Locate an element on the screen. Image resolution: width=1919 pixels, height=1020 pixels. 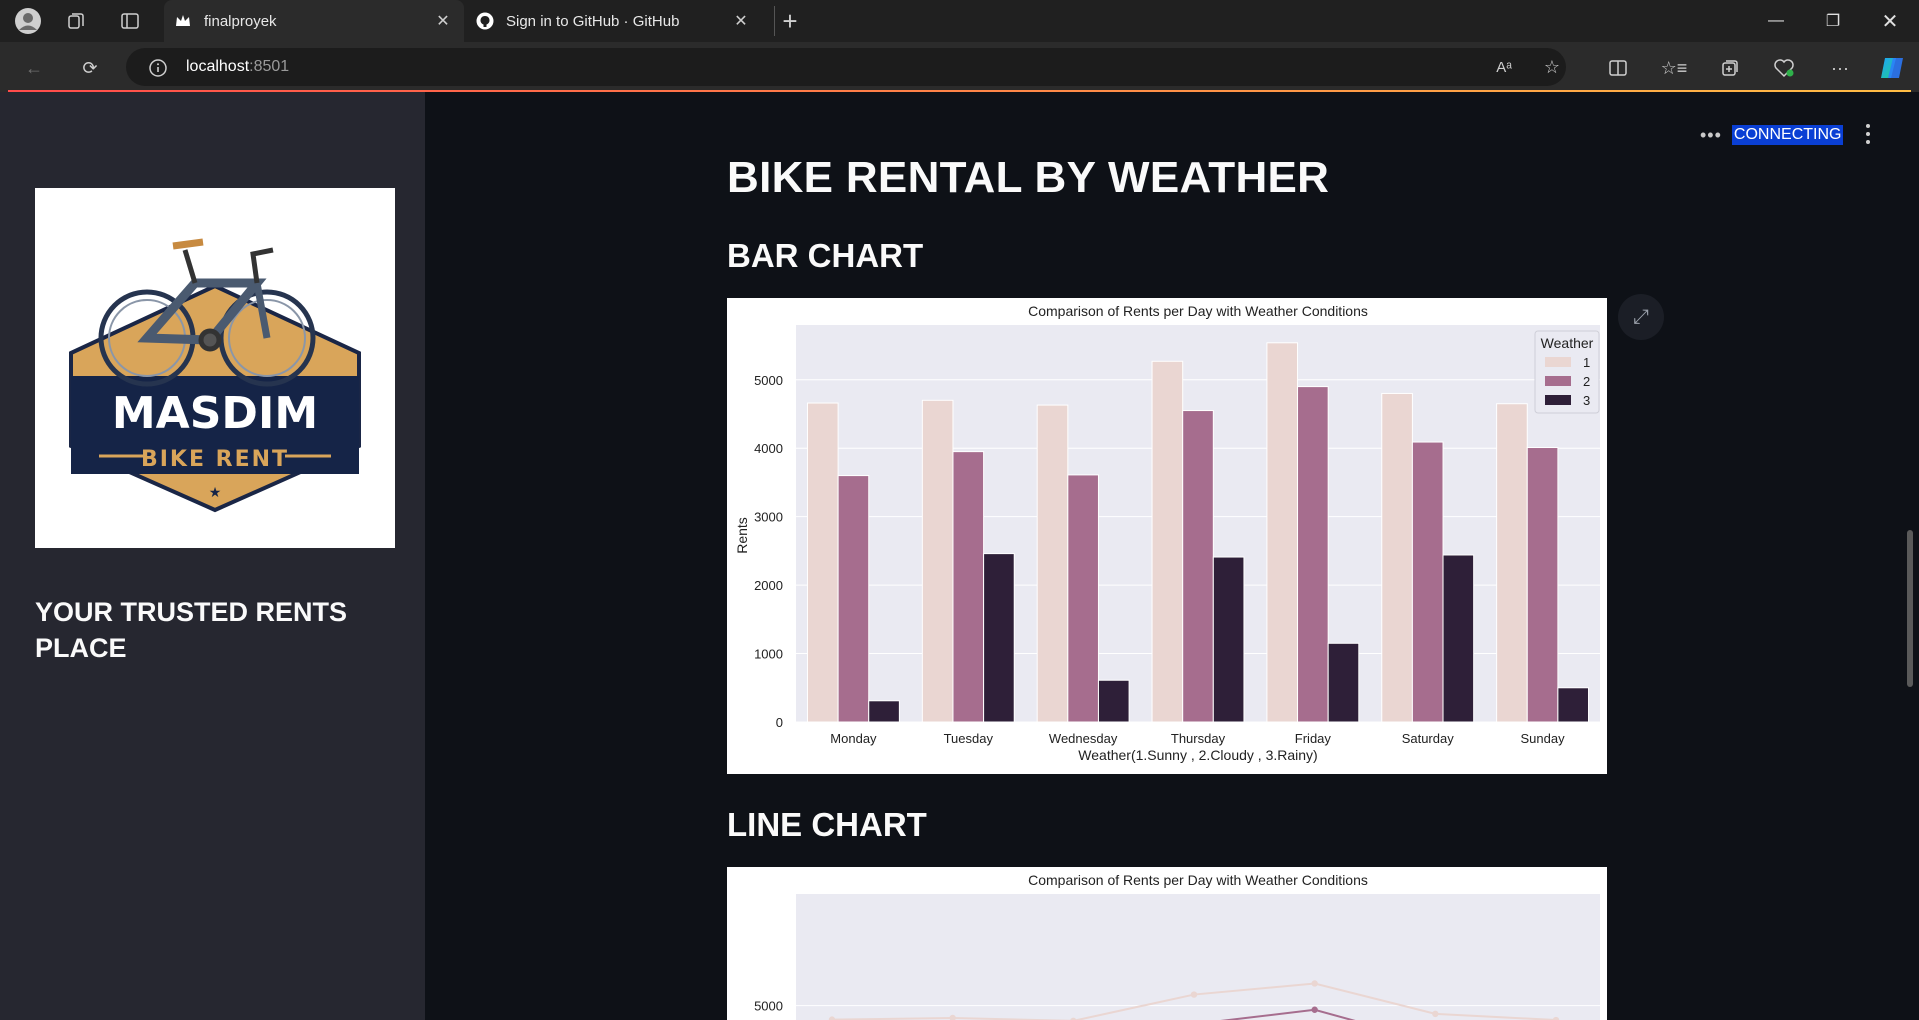
y-tick-label: 2000 is located at coordinates (768, 585).